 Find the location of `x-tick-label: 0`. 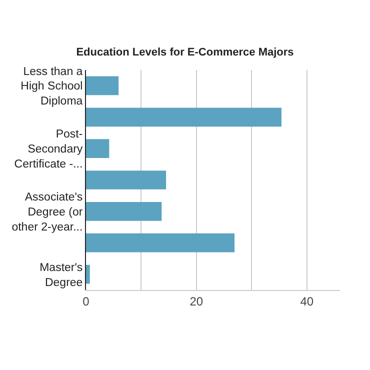

x-tick-label: 0 is located at coordinates (86, 301).